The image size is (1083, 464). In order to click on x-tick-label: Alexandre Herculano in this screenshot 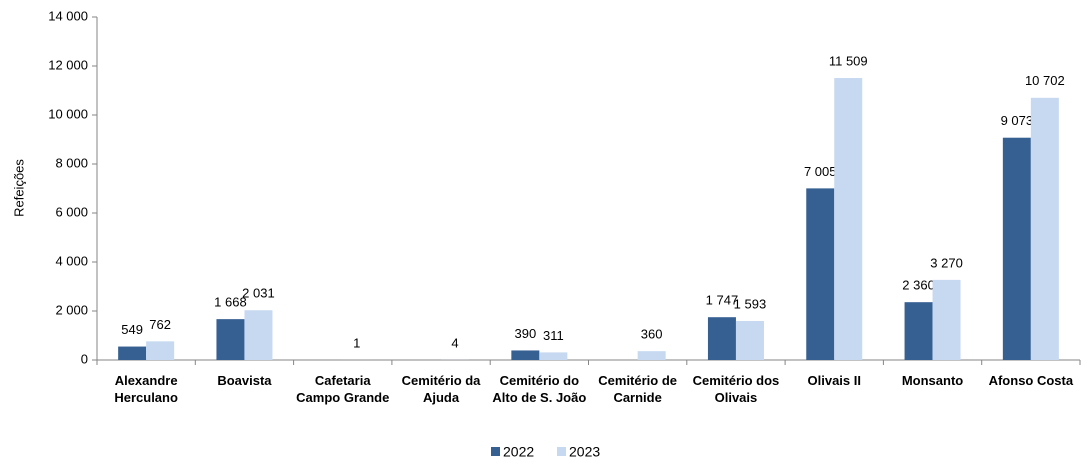, I will do `click(146, 389)`.